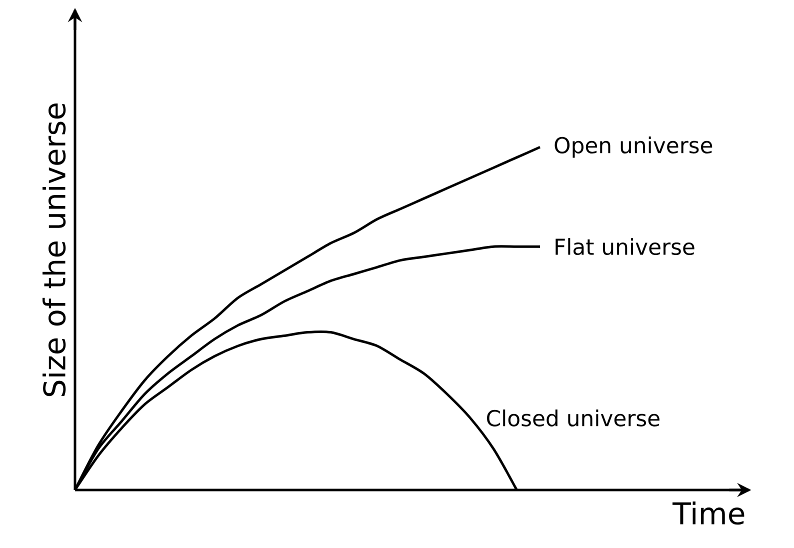  What do you see at coordinates (633, 147) in the screenshot?
I see `series-label: Open universe` at bounding box center [633, 147].